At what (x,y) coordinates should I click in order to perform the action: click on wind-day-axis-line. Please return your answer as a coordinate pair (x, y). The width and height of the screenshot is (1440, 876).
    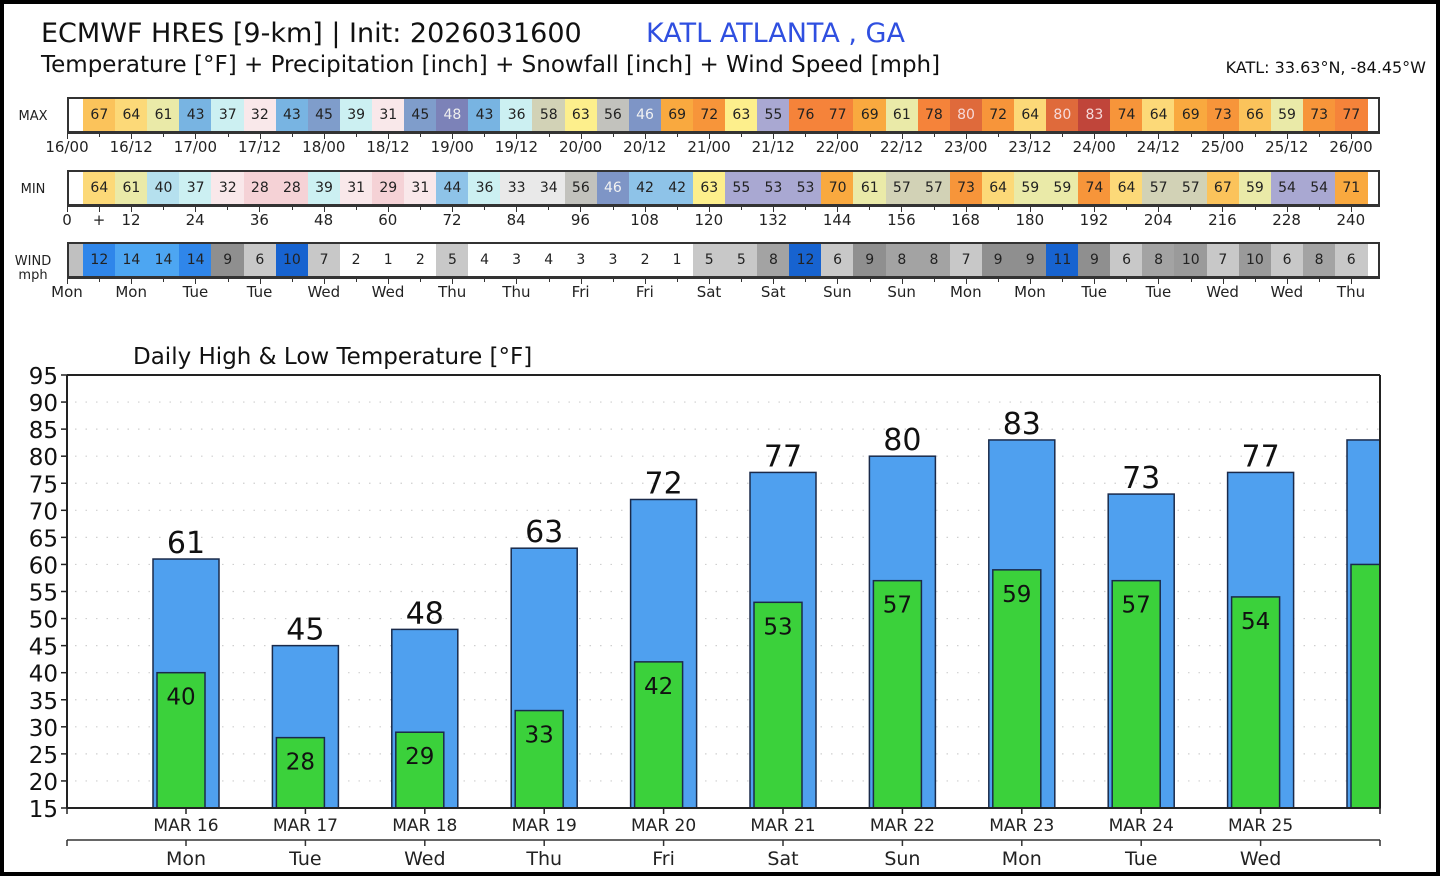
    Looking at the image, I should click on (723, 278).